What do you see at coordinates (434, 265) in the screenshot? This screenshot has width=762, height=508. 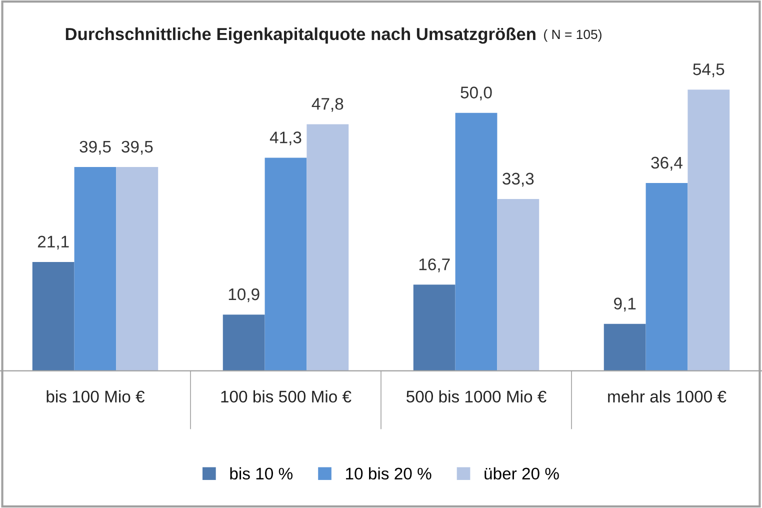 I see `data-label: 16,7` at bounding box center [434, 265].